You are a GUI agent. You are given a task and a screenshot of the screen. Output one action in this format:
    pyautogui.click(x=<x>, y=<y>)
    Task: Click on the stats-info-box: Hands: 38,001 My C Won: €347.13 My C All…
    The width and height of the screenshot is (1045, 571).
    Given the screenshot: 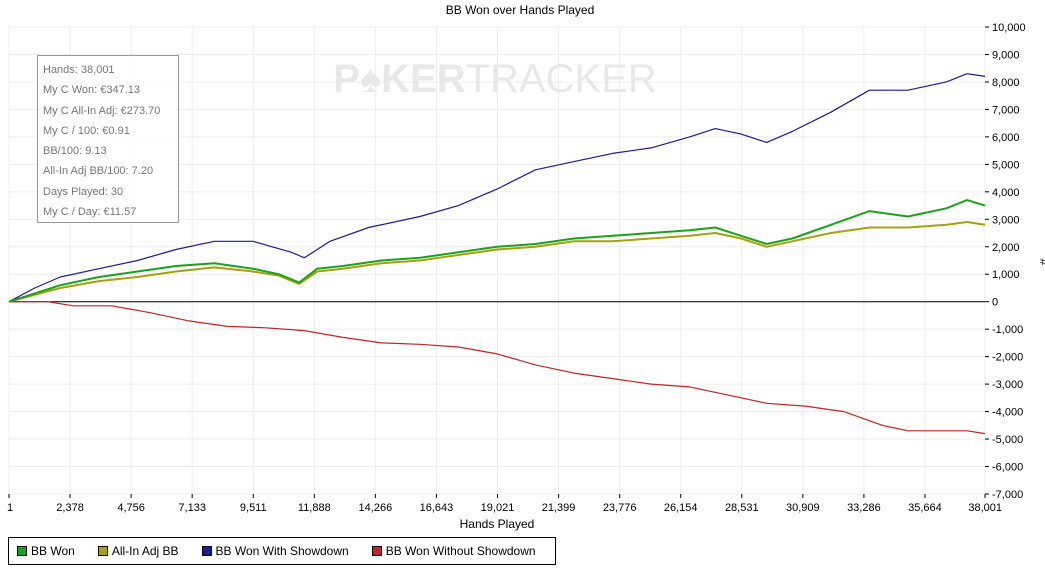 What is the action you would take?
    pyautogui.click(x=108, y=139)
    